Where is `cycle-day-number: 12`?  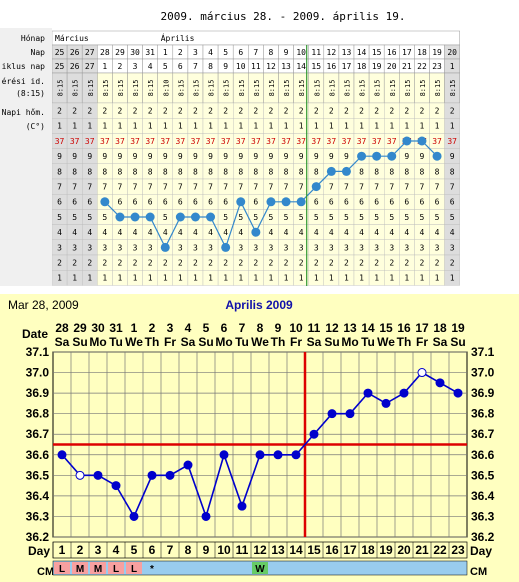
cycle-day-number: 12 is located at coordinates (271, 66).